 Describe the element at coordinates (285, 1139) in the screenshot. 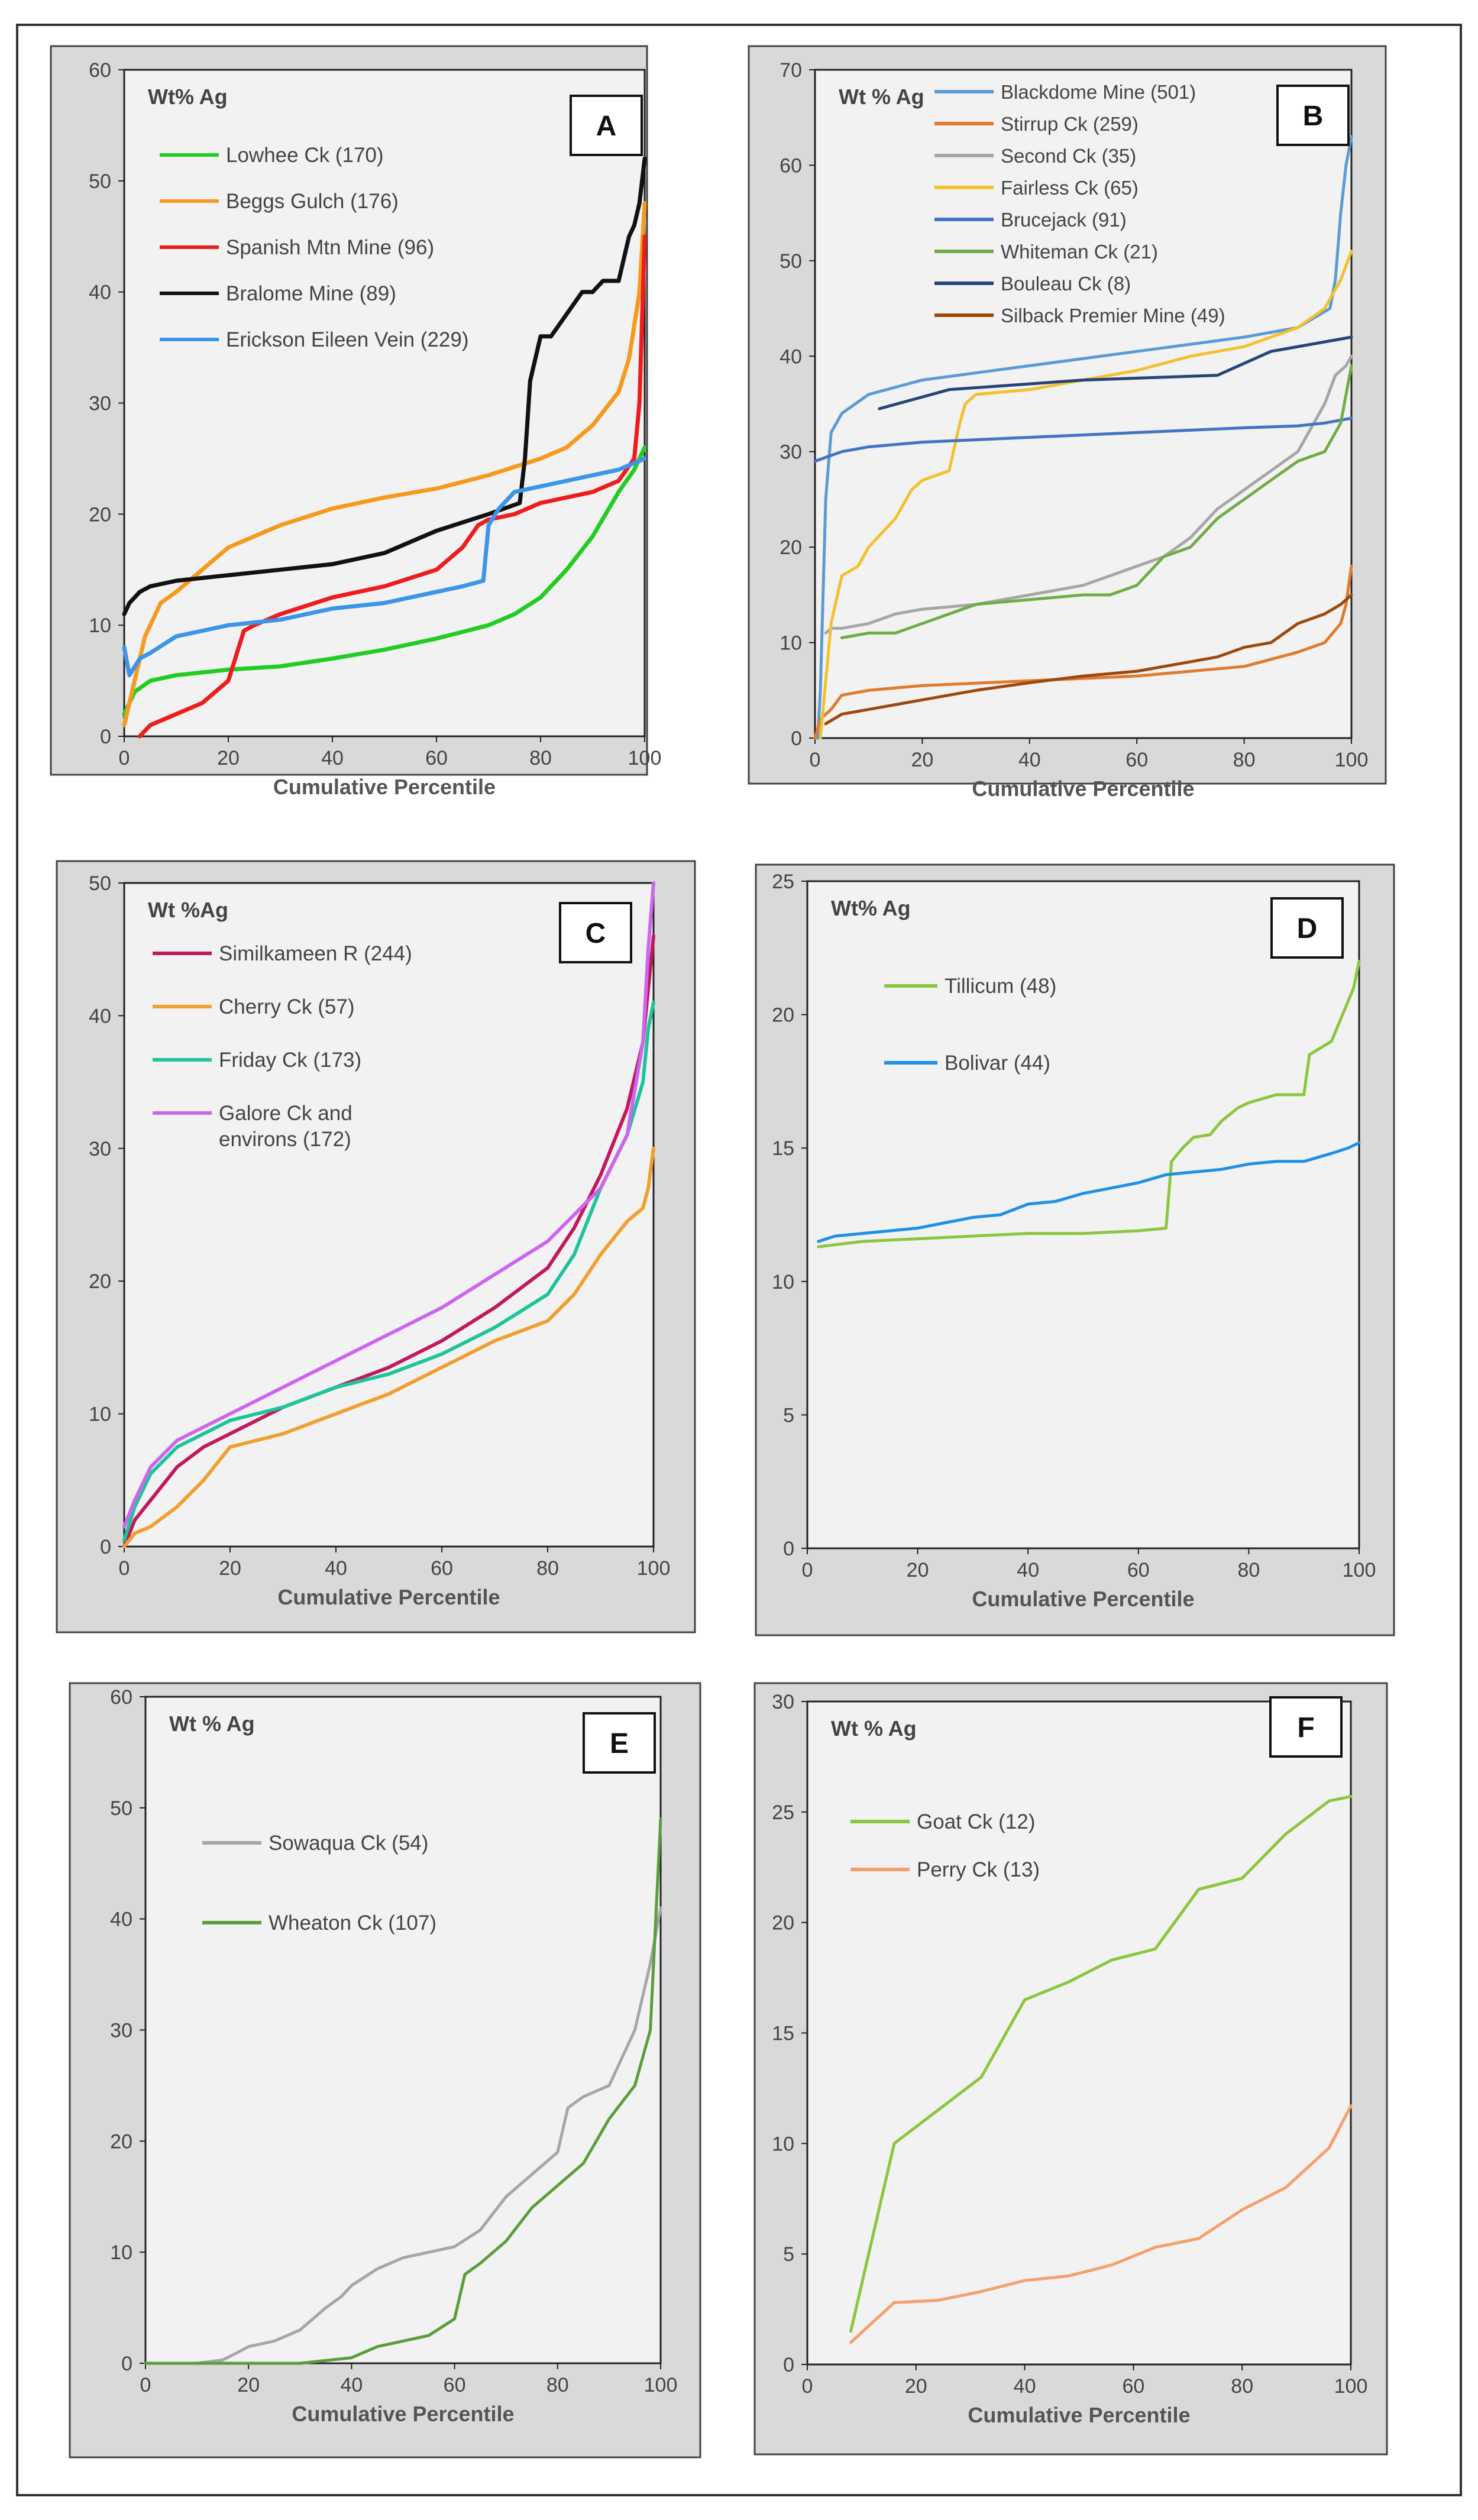

I see `legend-label: environs (172)` at that location.